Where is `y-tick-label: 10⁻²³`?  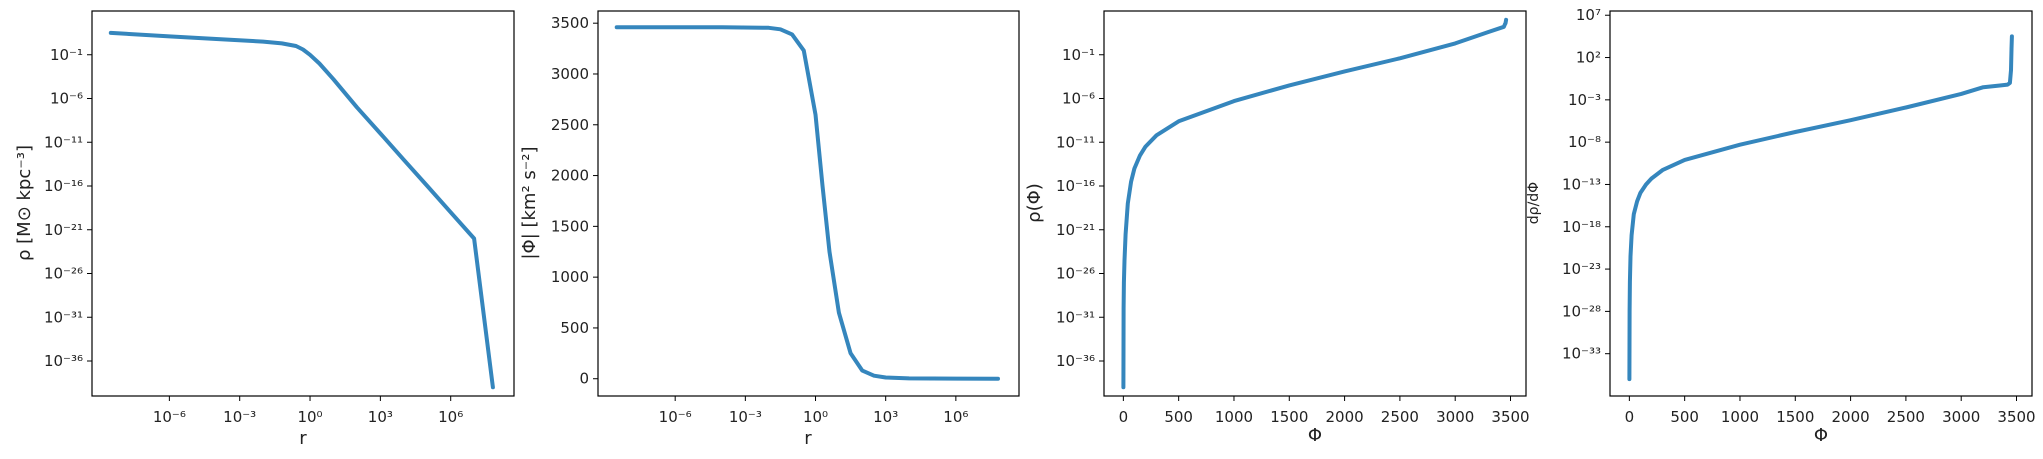
y-tick-label: 10⁻²³ is located at coordinates (1581, 269).